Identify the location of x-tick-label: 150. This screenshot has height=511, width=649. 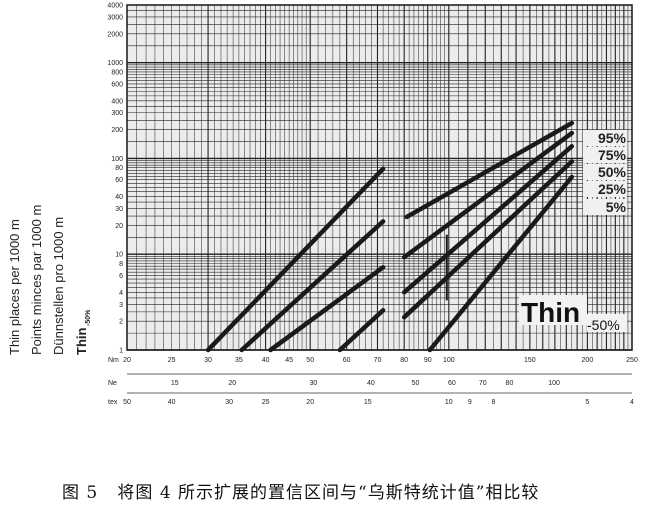
(530, 360).